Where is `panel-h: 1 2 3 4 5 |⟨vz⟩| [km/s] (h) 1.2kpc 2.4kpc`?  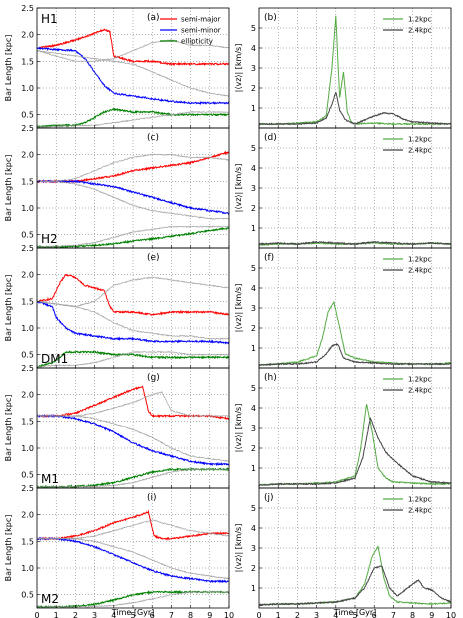
panel-h: 1 2 3 4 5 |⟨vz⟩| [km/s] (h) 1.2kpc 2.4kpc is located at coordinates (343, 428).